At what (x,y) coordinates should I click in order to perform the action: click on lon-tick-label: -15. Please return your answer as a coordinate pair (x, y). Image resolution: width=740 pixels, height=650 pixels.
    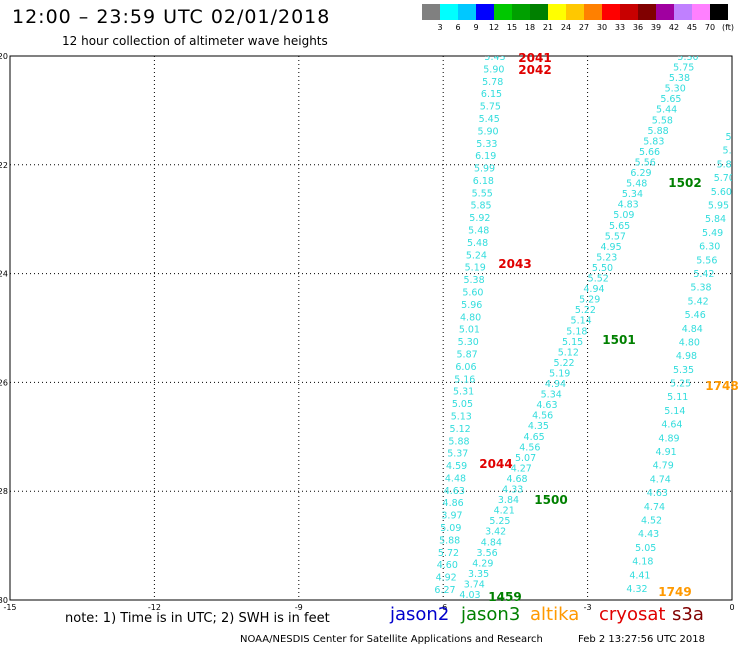
    Looking at the image, I should click on (9, 607).